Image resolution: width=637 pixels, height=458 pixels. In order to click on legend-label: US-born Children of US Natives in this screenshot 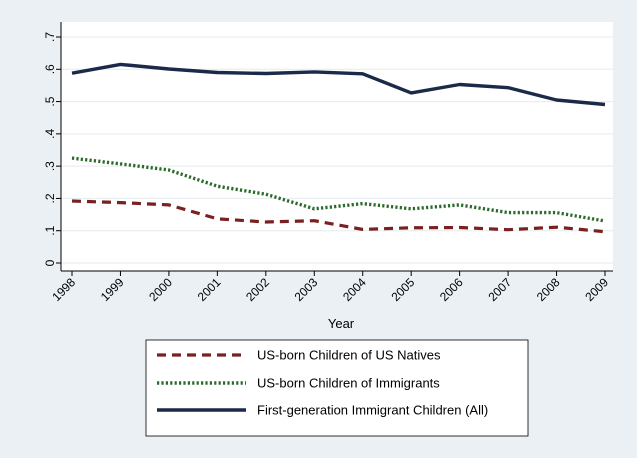, I will do `click(349, 355)`.